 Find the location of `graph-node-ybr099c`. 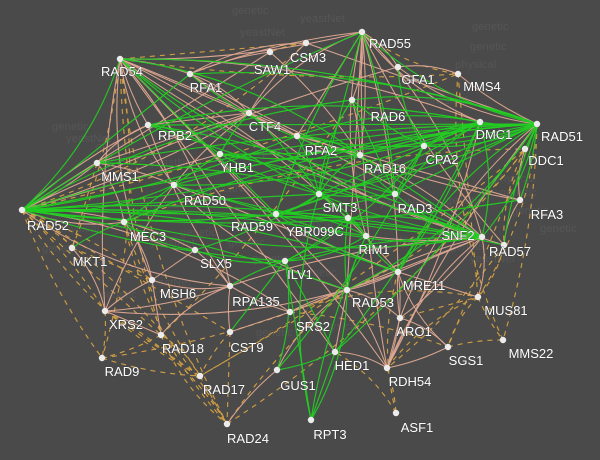

graph-node-ybr099c is located at coordinates (348, 218).